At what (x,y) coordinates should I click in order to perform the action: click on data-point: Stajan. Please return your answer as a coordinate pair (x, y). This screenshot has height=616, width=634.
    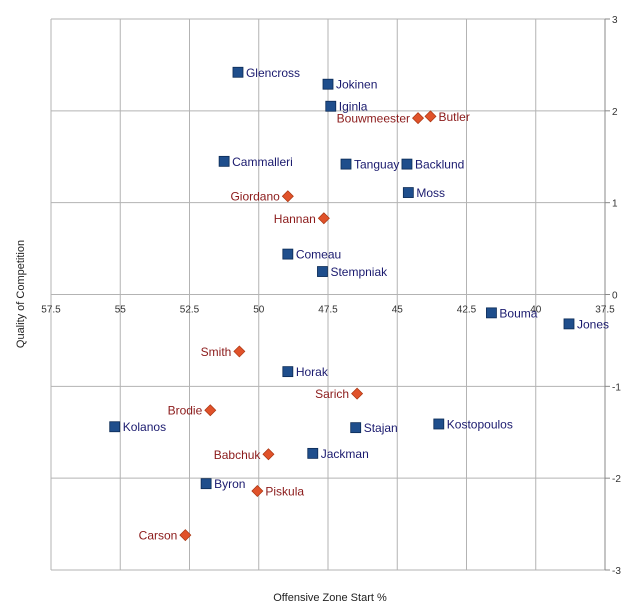
    Looking at the image, I should click on (374, 428).